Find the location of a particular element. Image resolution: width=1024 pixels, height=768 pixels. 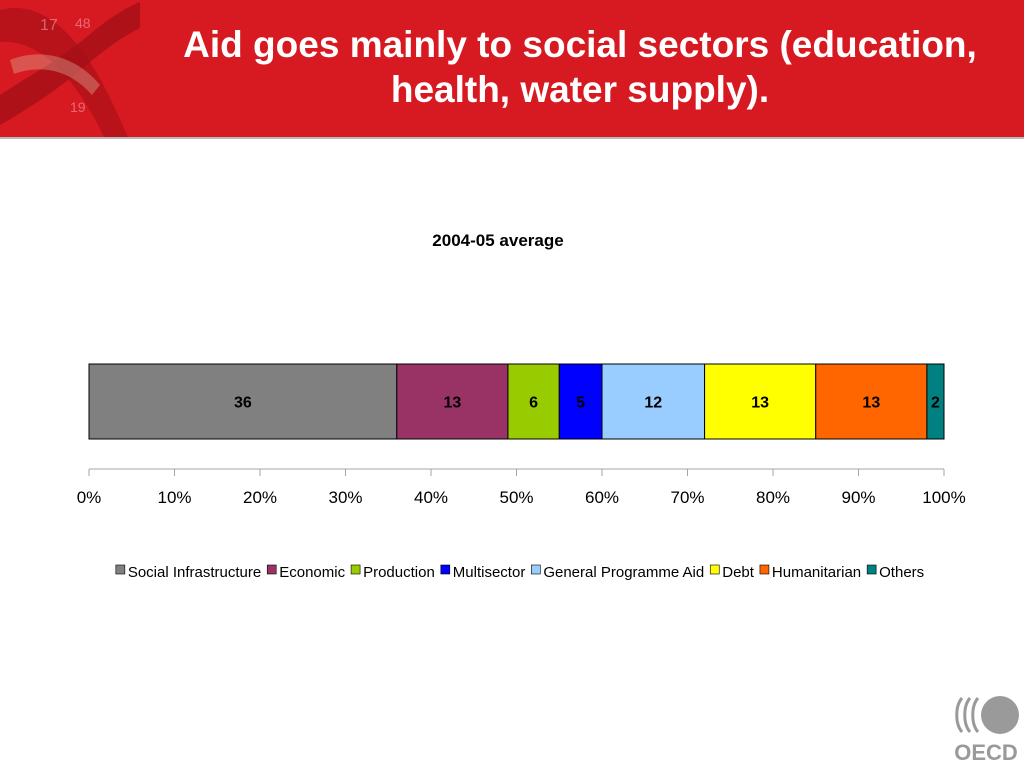

legend-item-production: Production is located at coordinates (392, 572).